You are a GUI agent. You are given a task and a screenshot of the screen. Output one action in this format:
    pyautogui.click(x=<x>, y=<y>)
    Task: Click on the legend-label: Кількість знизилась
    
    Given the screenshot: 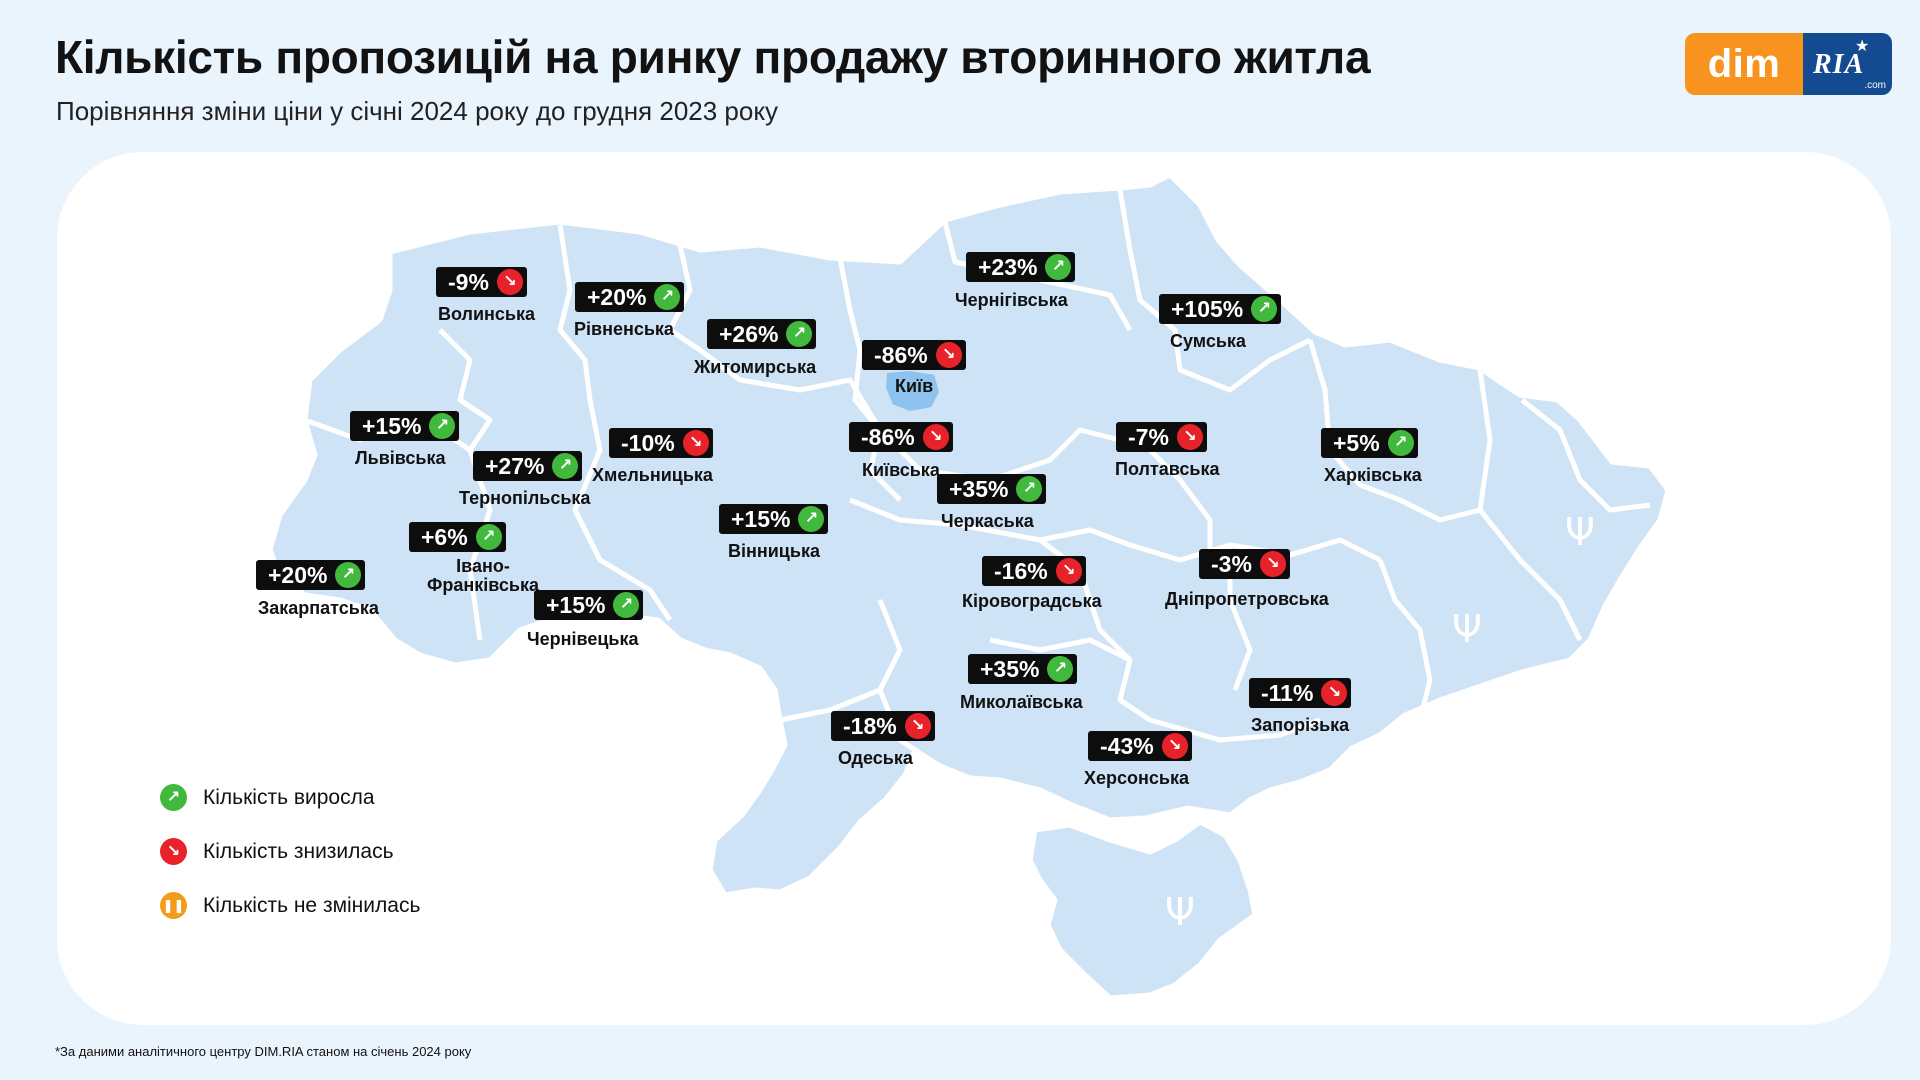 What is the action you would take?
    pyautogui.click(x=298, y=851)
    